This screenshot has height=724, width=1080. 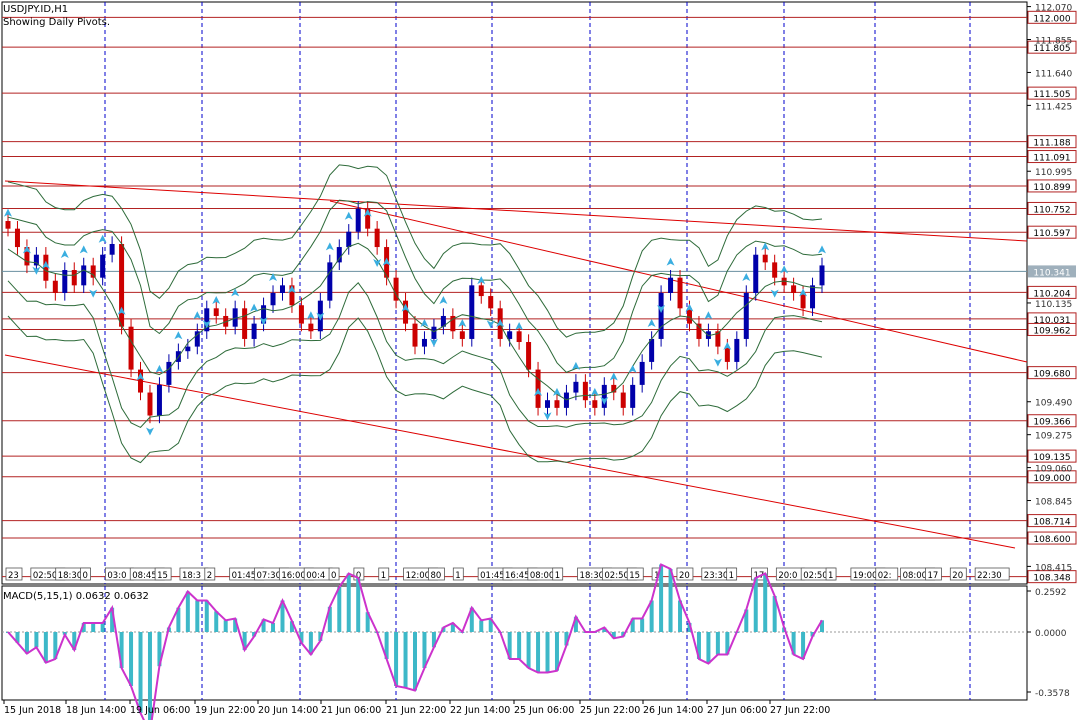 What do you see at coordinates (800, 710) in the screenshot?
I see `time-axis-label: 27 Jun 22:00` at bounding box center [800, 710].